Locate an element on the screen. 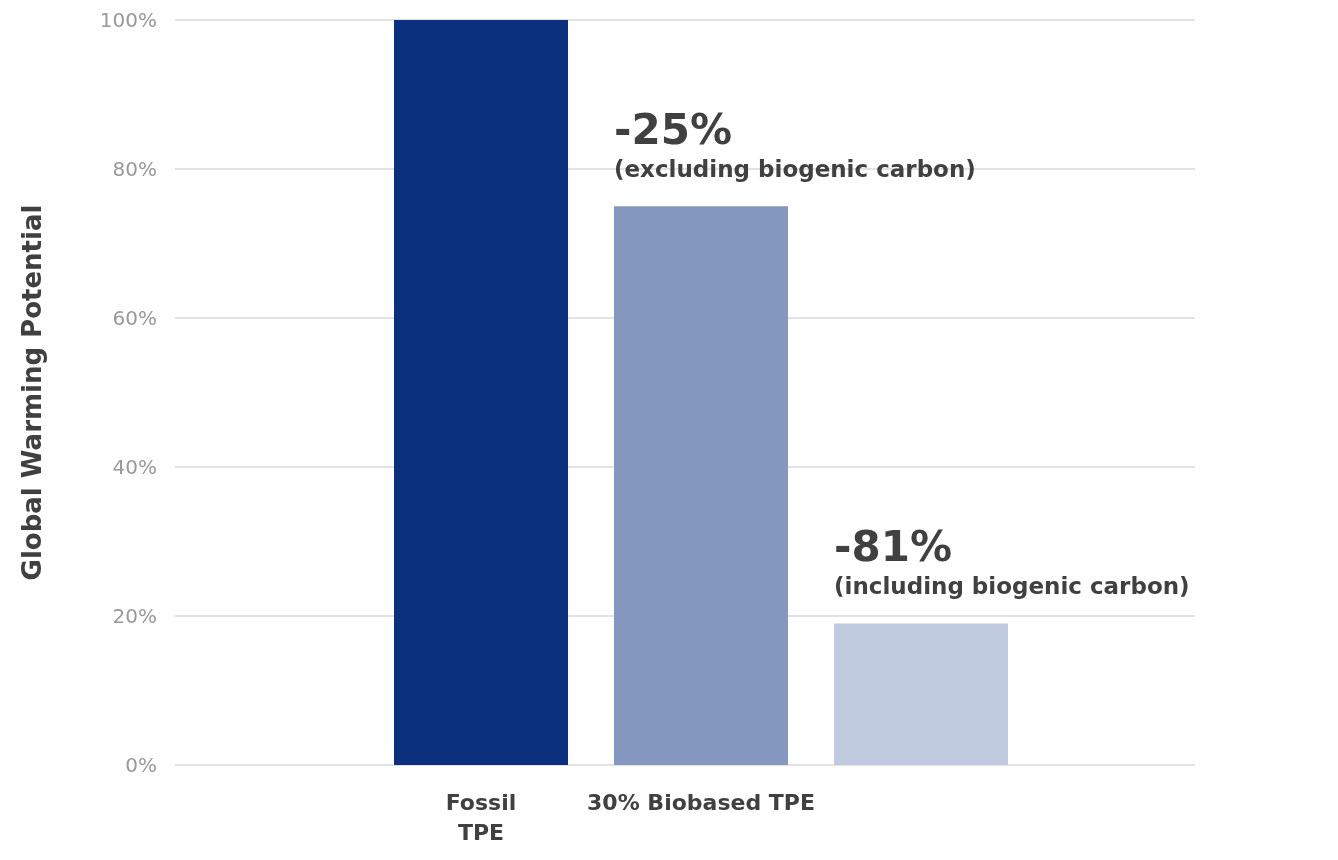 The height and width of the screenshot is (860, 1338). y-axis-title: Global Warming Potential is located at coordinates (32, 392).